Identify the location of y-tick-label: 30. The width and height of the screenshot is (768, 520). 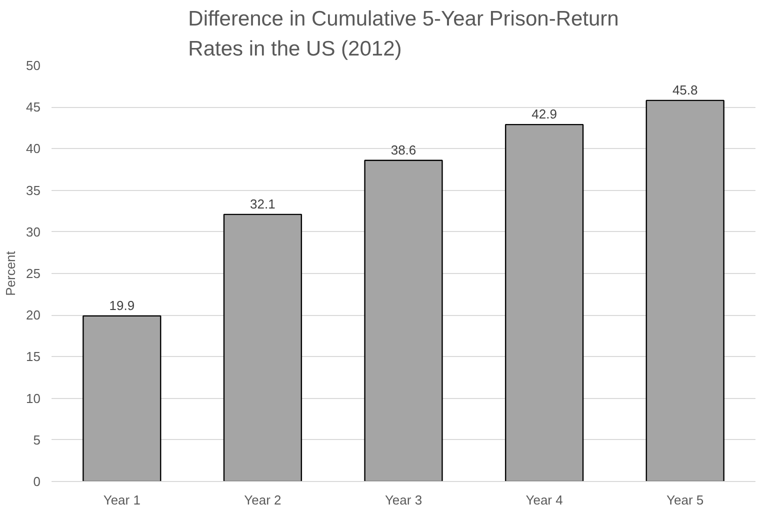
(33, 232).